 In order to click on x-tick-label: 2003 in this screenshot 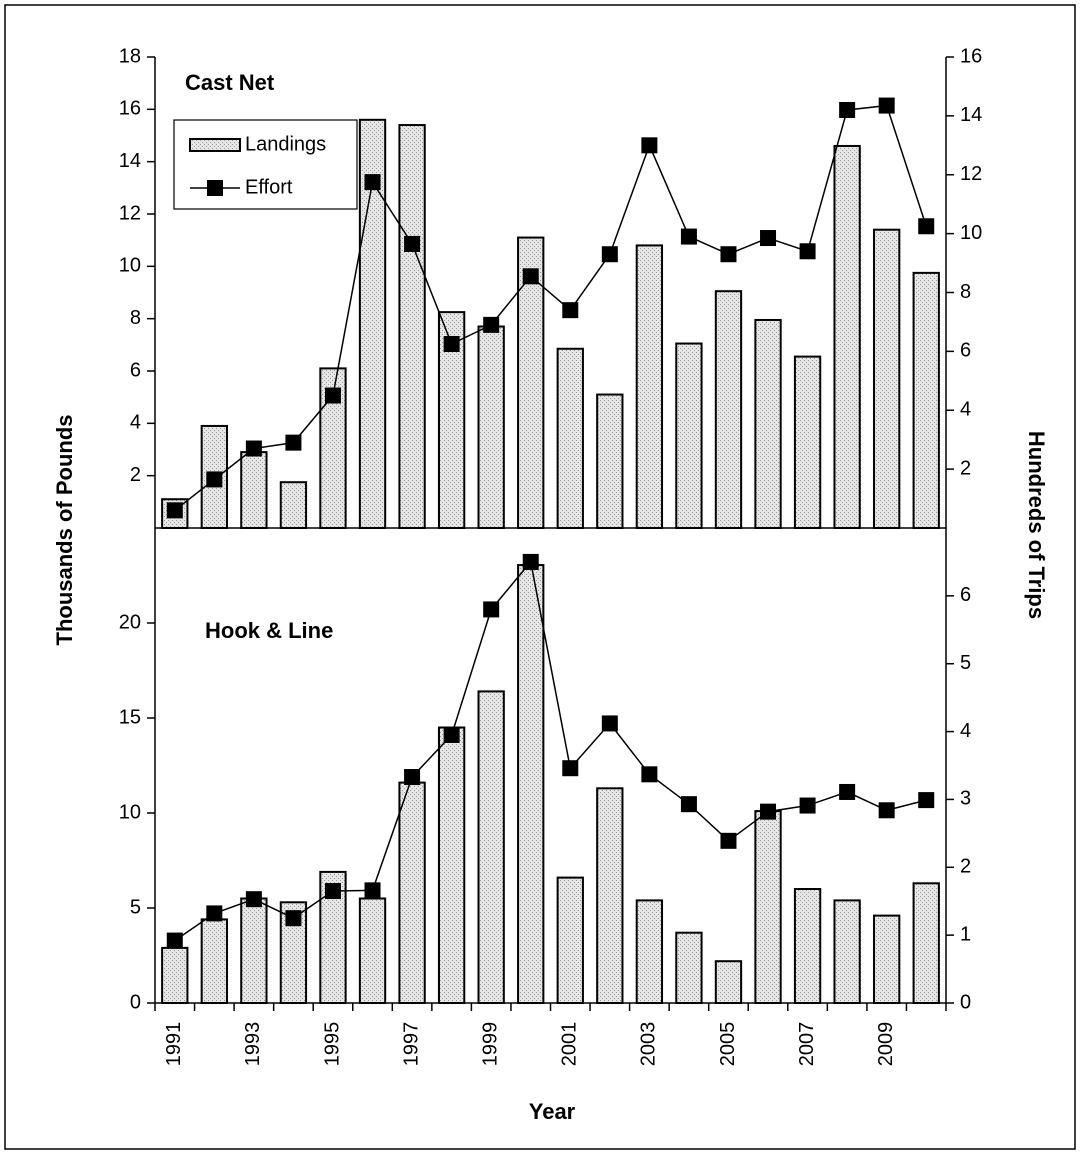, I will do `click(649, 1044)`.